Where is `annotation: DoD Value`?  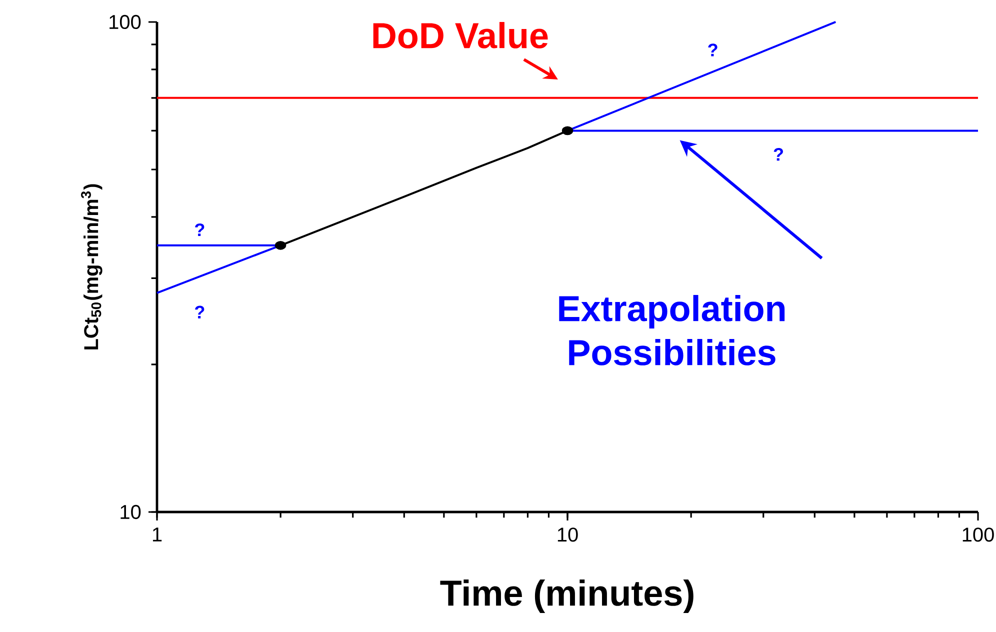
annotation: DoD Value is located at coordinates (460, 35).